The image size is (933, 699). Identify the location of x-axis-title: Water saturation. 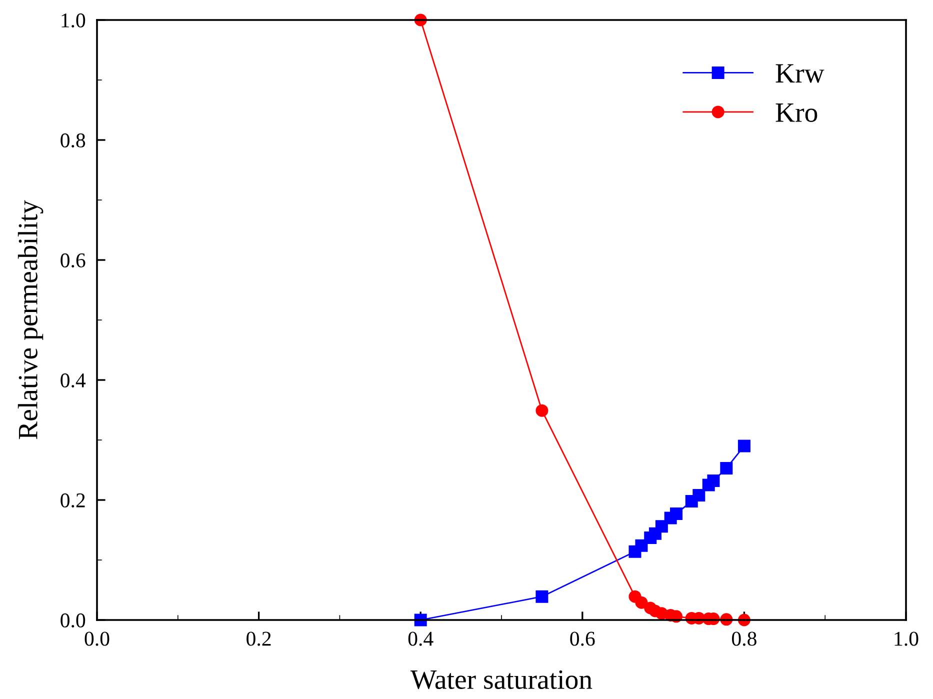
(501, 680).